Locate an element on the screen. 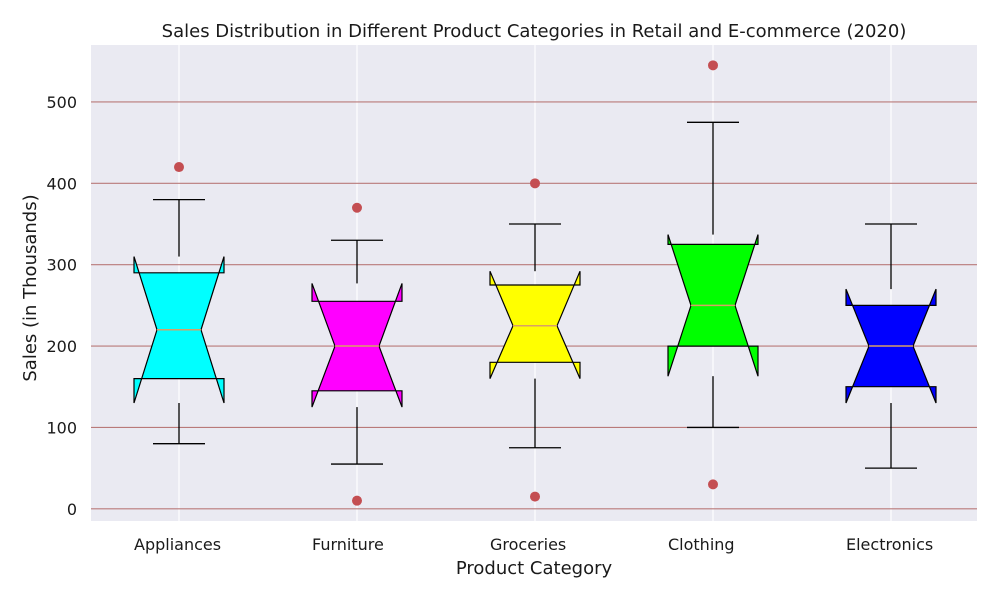  x-tick-label: Groceries is located at coordinates (528, 544).